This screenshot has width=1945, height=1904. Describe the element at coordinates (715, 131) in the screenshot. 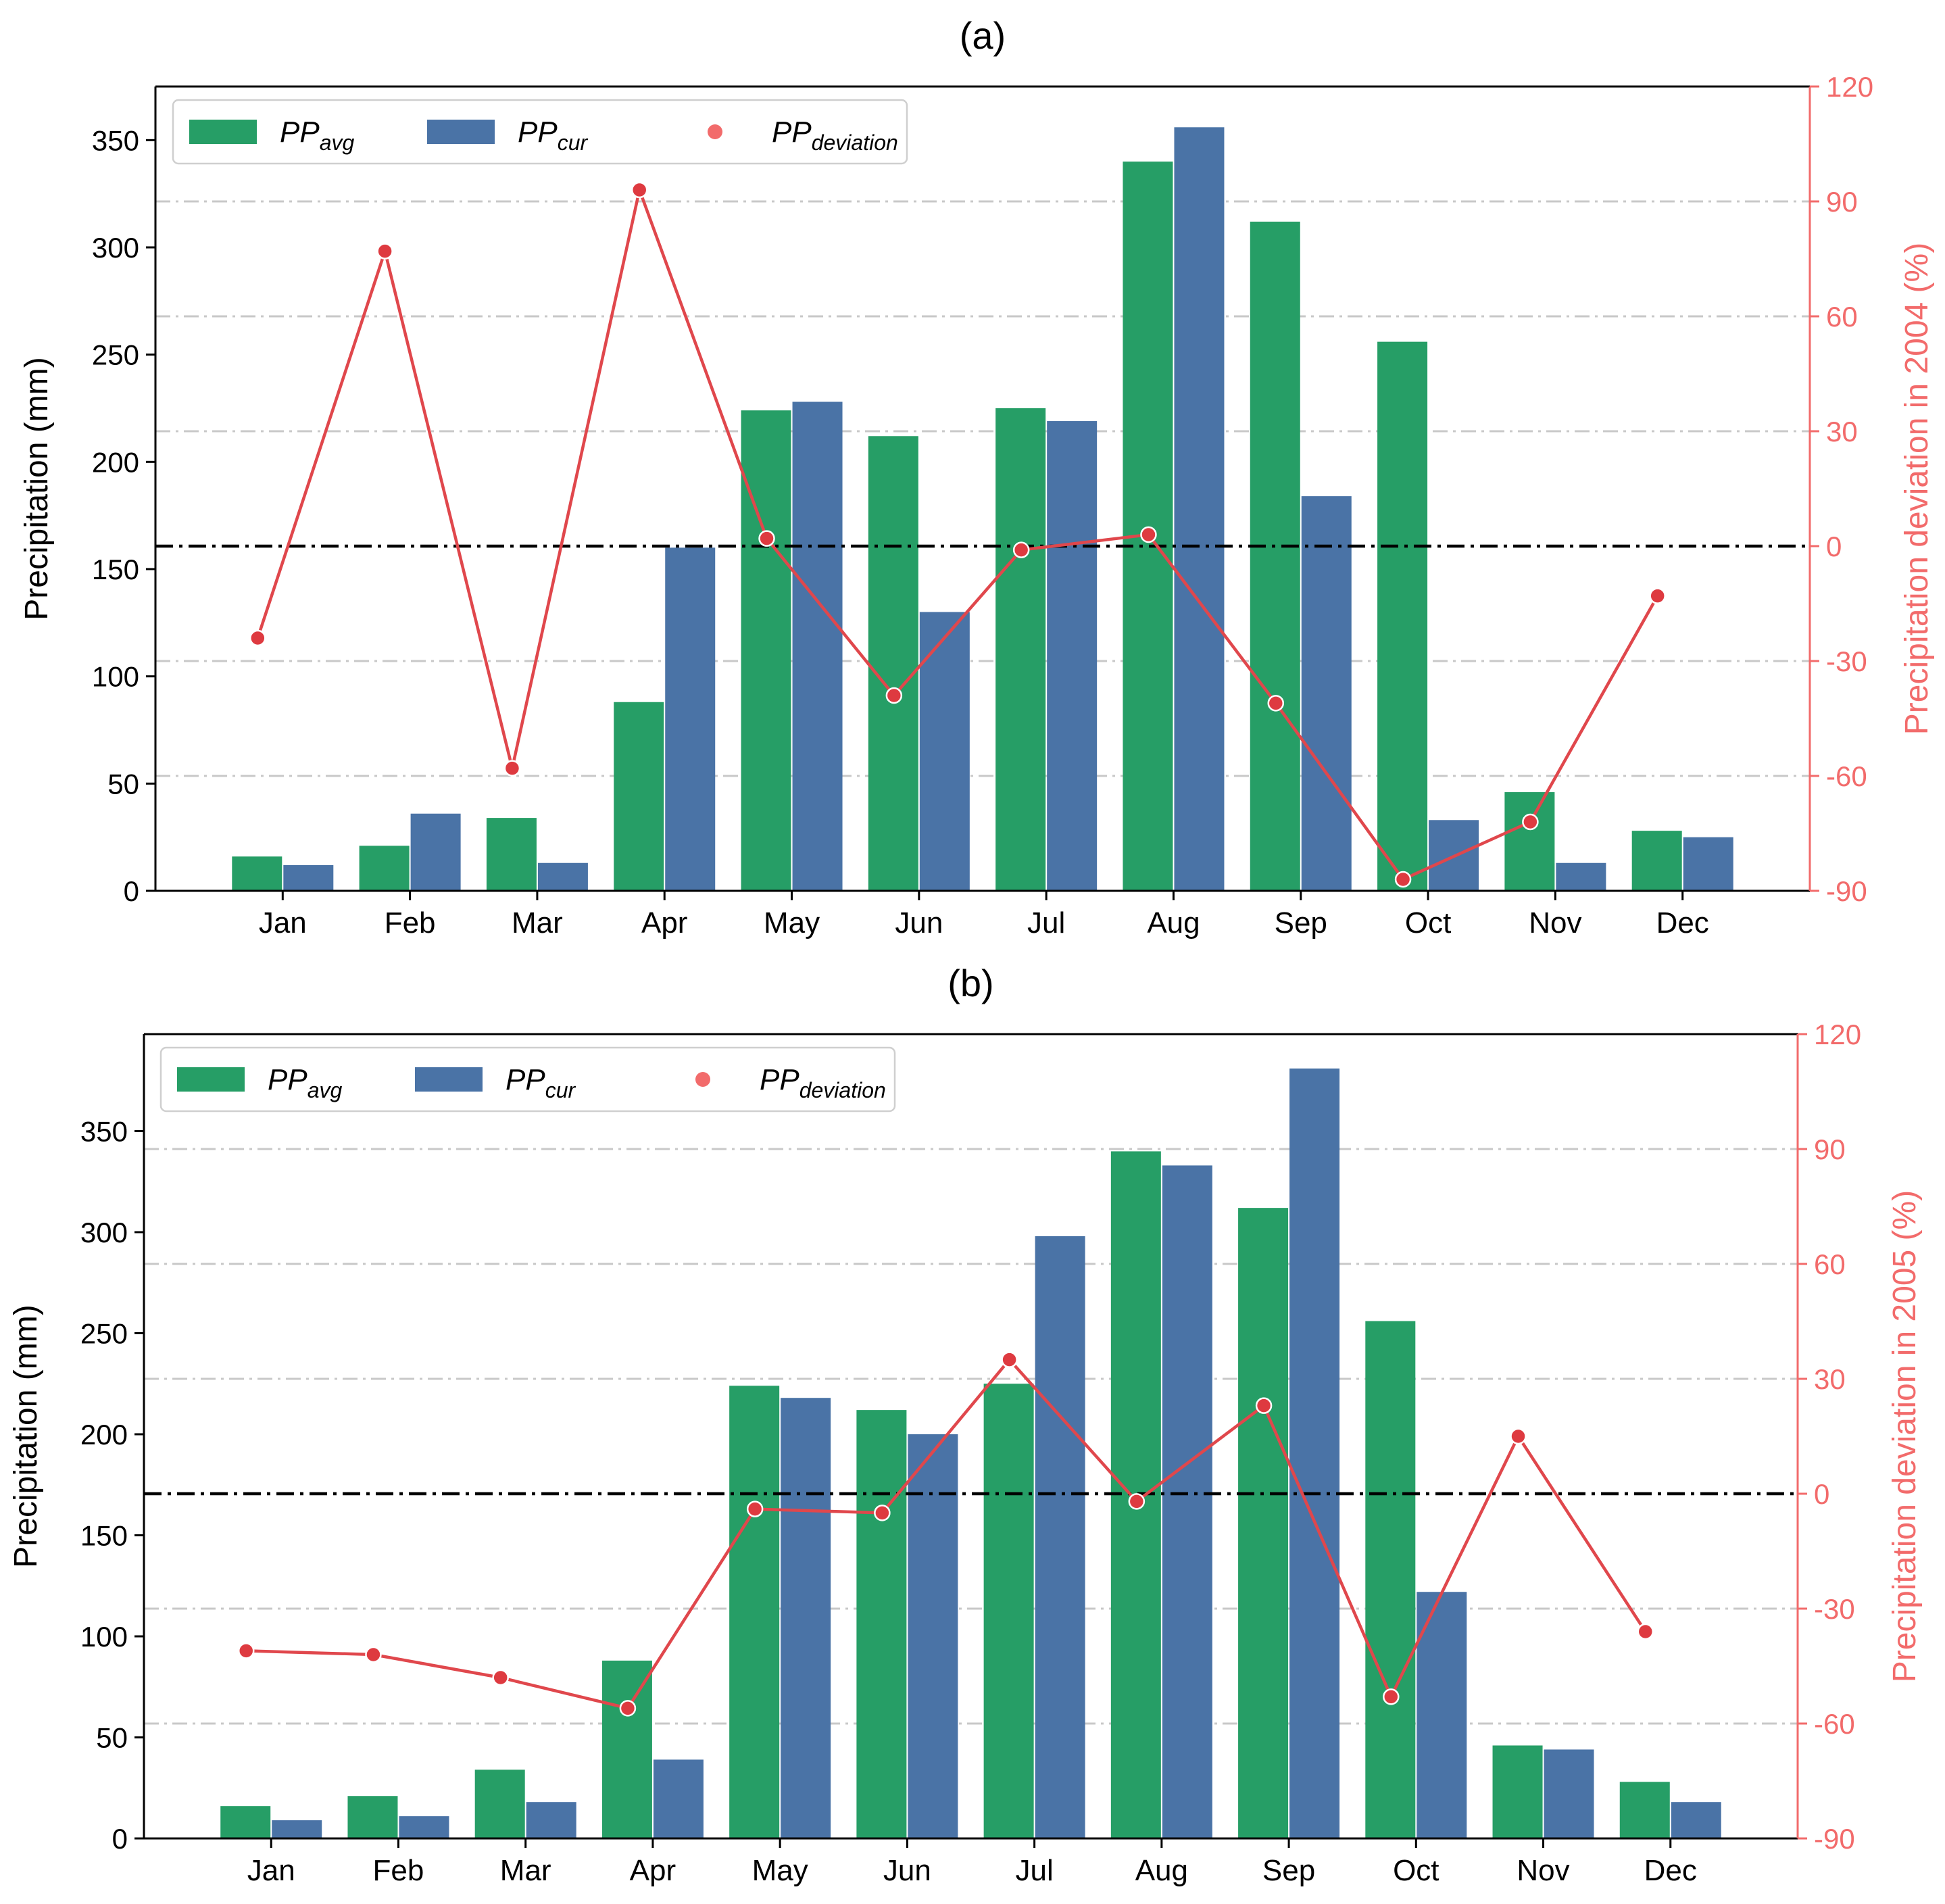

I see `legend-marker-deviation` at that location.